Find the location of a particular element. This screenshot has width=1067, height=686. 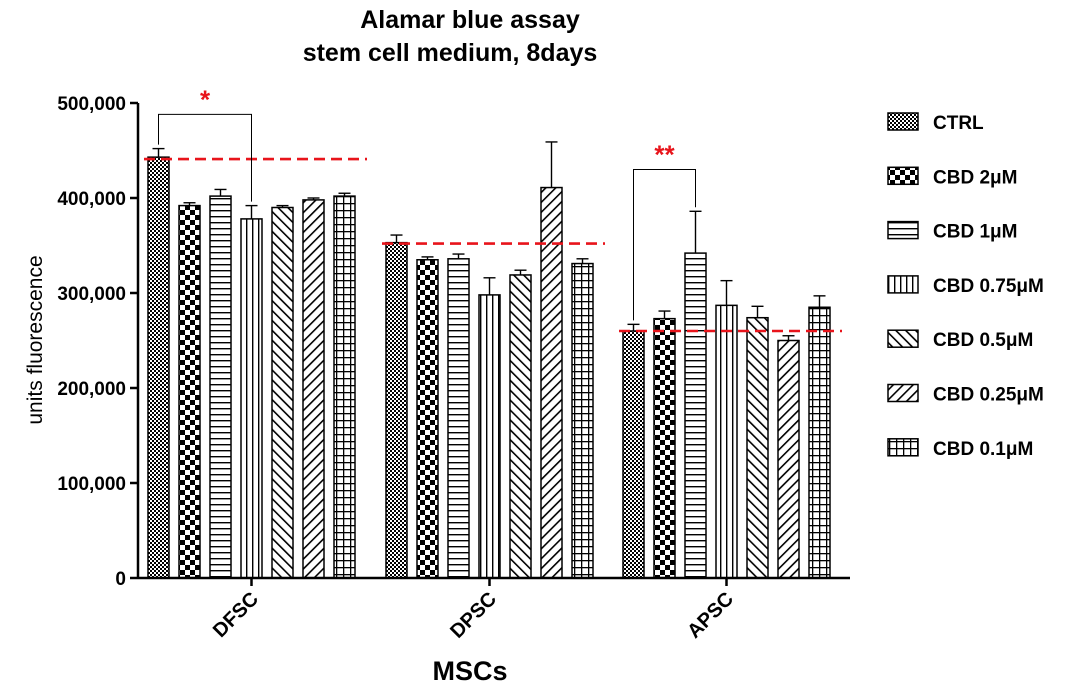

y-tick-label: 0 is located at coordinates (120, 579).